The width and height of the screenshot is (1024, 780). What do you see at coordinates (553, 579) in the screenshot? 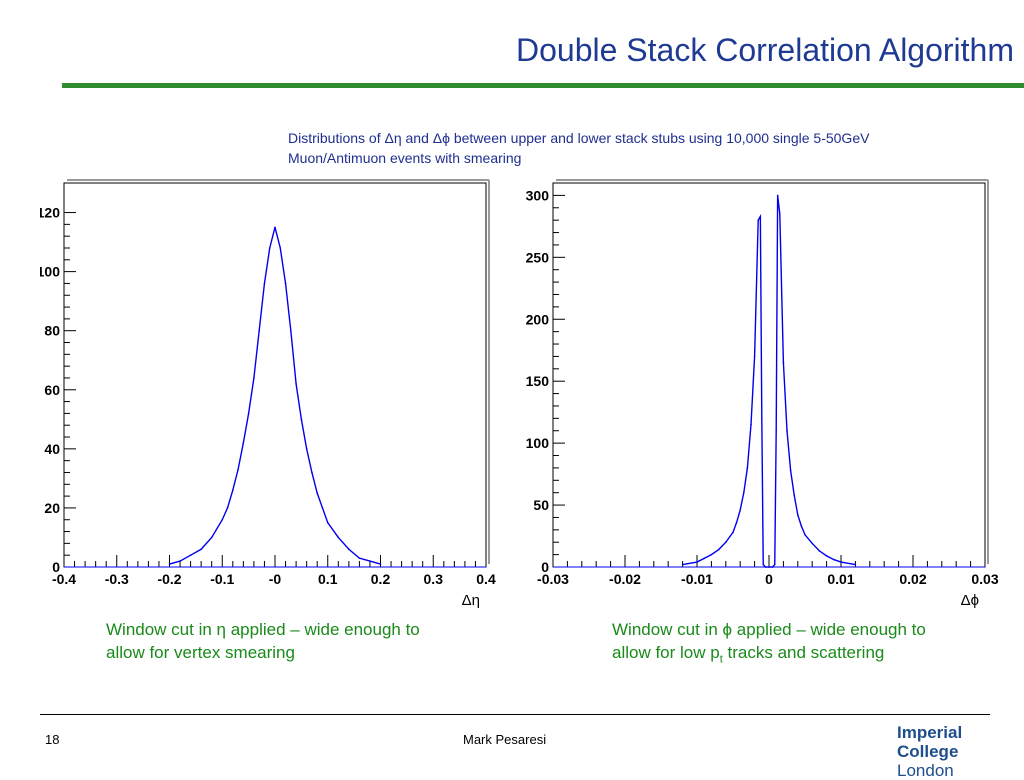
I see `phi-x-tick-label: -0.03` at bounding box center [553, 579].